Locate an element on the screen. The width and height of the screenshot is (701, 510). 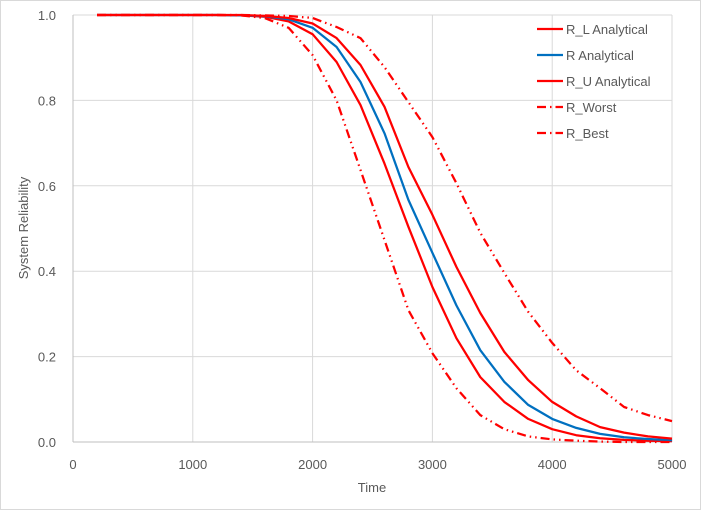
x-tick-label: 2000 is located at coordinates (312, 464).